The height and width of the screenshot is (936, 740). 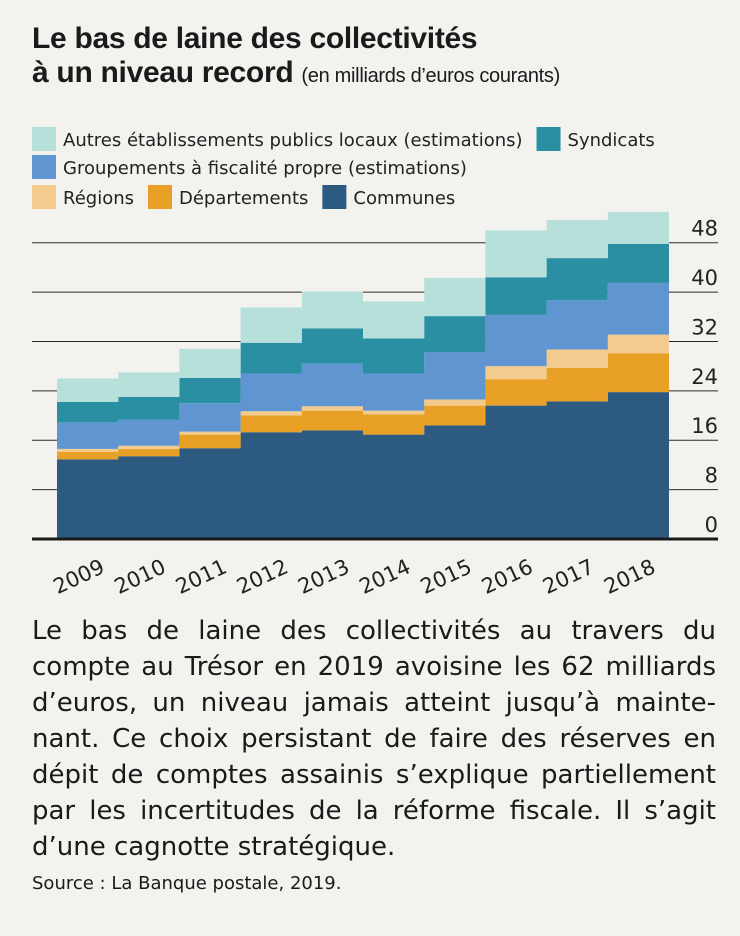 What do you see at coordinates (187, 883) in the screenshot?
I see `source-note: Source : La Banque postale, 2019.` at bounding box center [187, 883].